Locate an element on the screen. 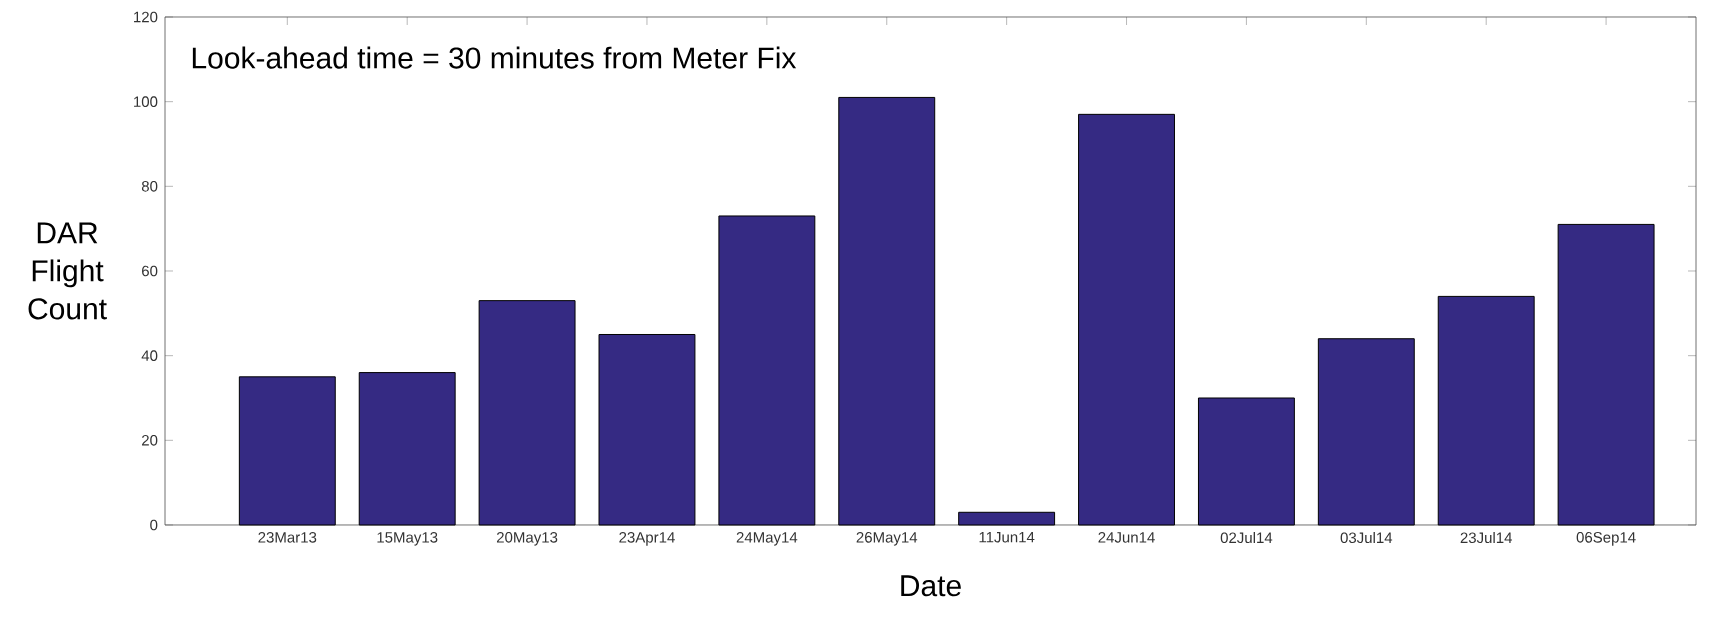 The height and width of the screenshot is (620, 1729). x-tick-label: 23Mar13 is located at coordinates (287, 537).